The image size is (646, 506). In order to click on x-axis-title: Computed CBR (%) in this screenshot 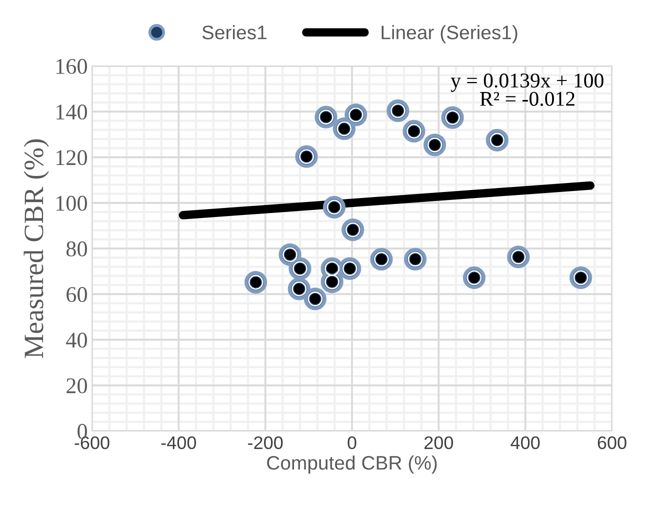, I will do `click(352, 464)`.